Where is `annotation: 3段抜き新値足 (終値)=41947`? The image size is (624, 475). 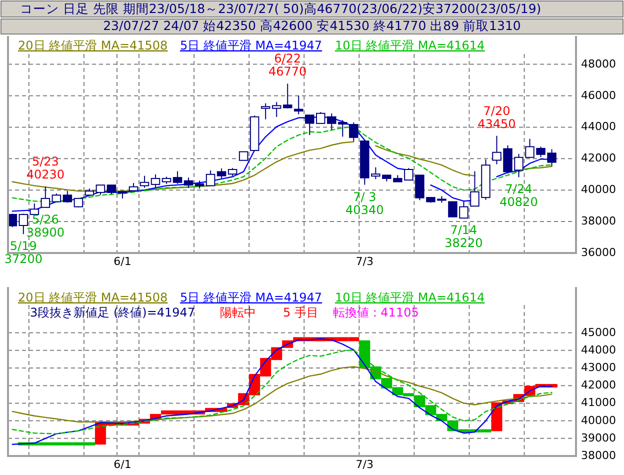
annotation: 3段抜き新値足 (終値)=41947 is located at coordinates (113, 312).